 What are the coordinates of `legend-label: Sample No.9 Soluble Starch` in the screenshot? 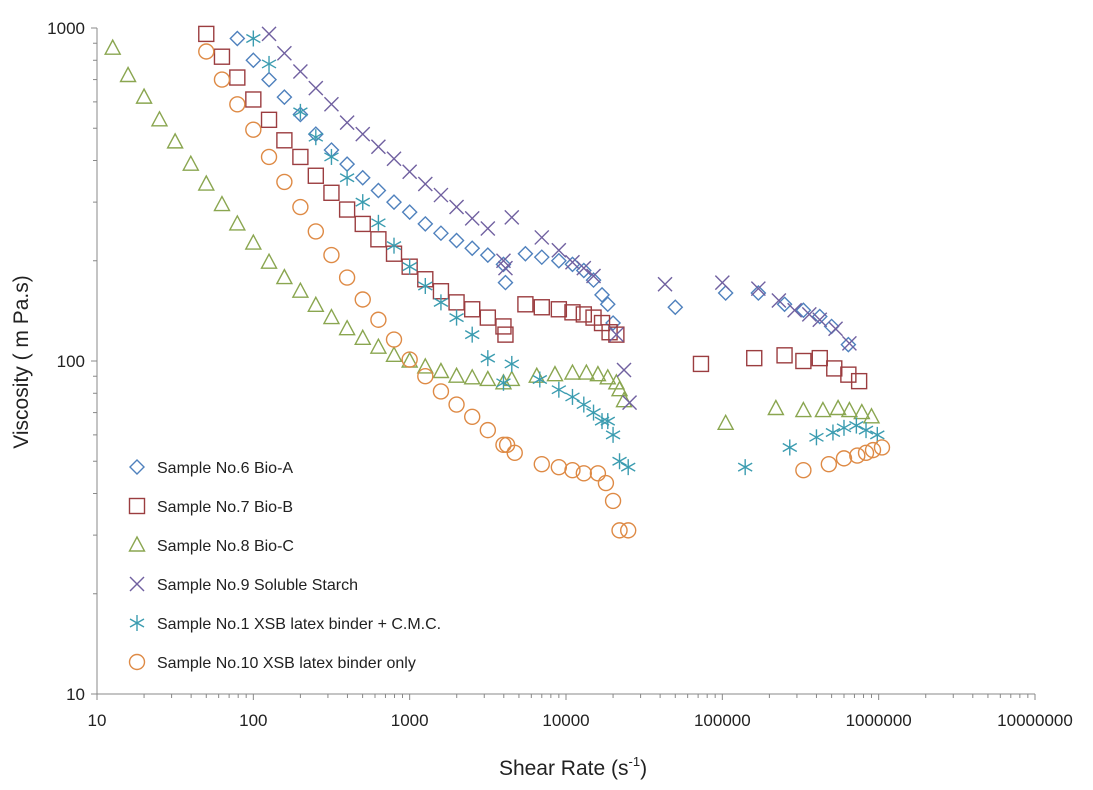 It's located at (257, 585).